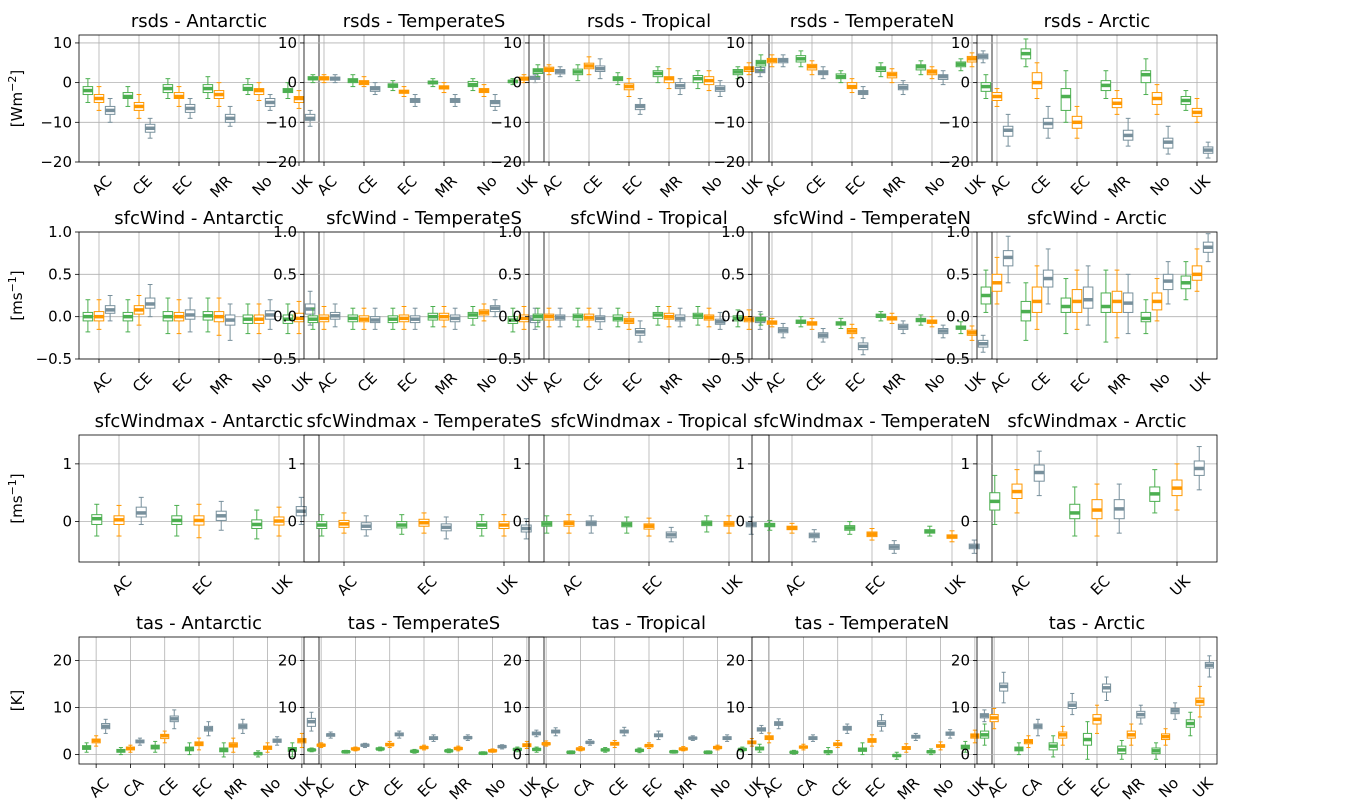 This screenshot has width=1366, height=805. Describe the element at coordinates (975, 382) in the screenshot. I see `x-tick-label: UK` at that location.